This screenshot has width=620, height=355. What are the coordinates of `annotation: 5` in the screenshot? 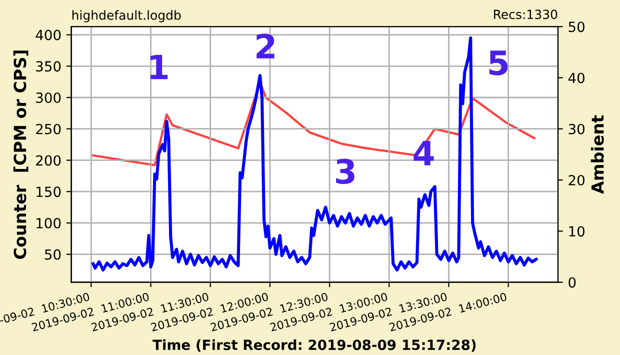 It's located at (498, 63).